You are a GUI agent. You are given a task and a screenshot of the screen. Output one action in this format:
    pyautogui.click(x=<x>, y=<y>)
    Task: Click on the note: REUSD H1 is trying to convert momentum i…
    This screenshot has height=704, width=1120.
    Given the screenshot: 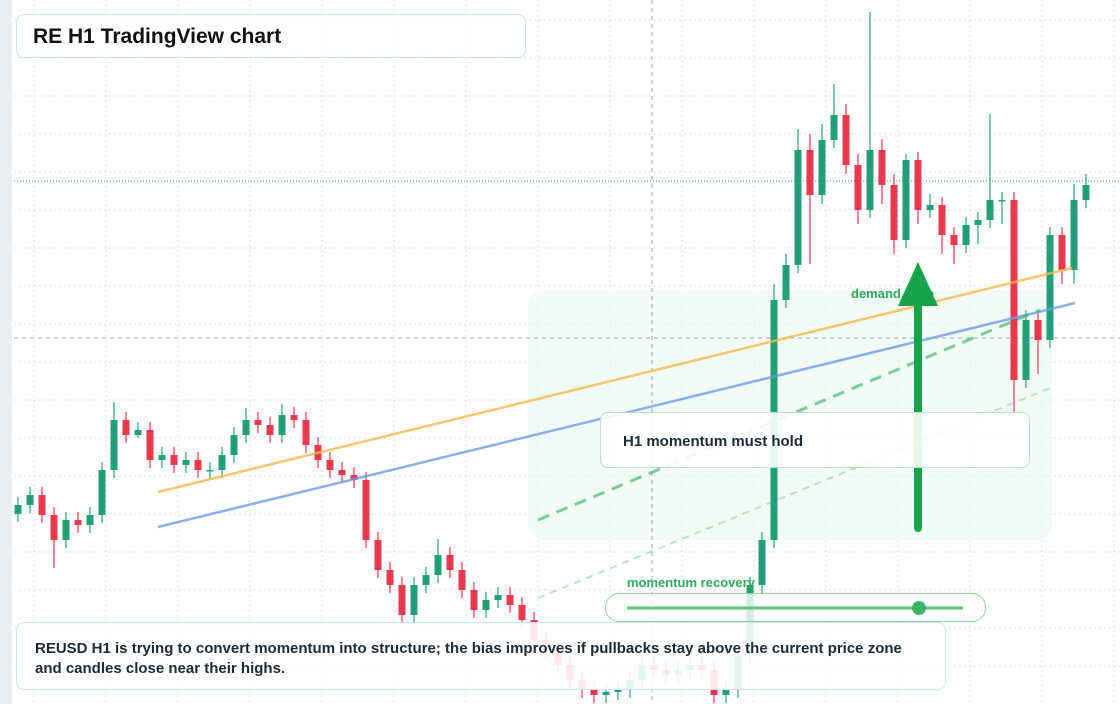 What is the action you would take?
    pyautogui.click(x=468, y=658)
    